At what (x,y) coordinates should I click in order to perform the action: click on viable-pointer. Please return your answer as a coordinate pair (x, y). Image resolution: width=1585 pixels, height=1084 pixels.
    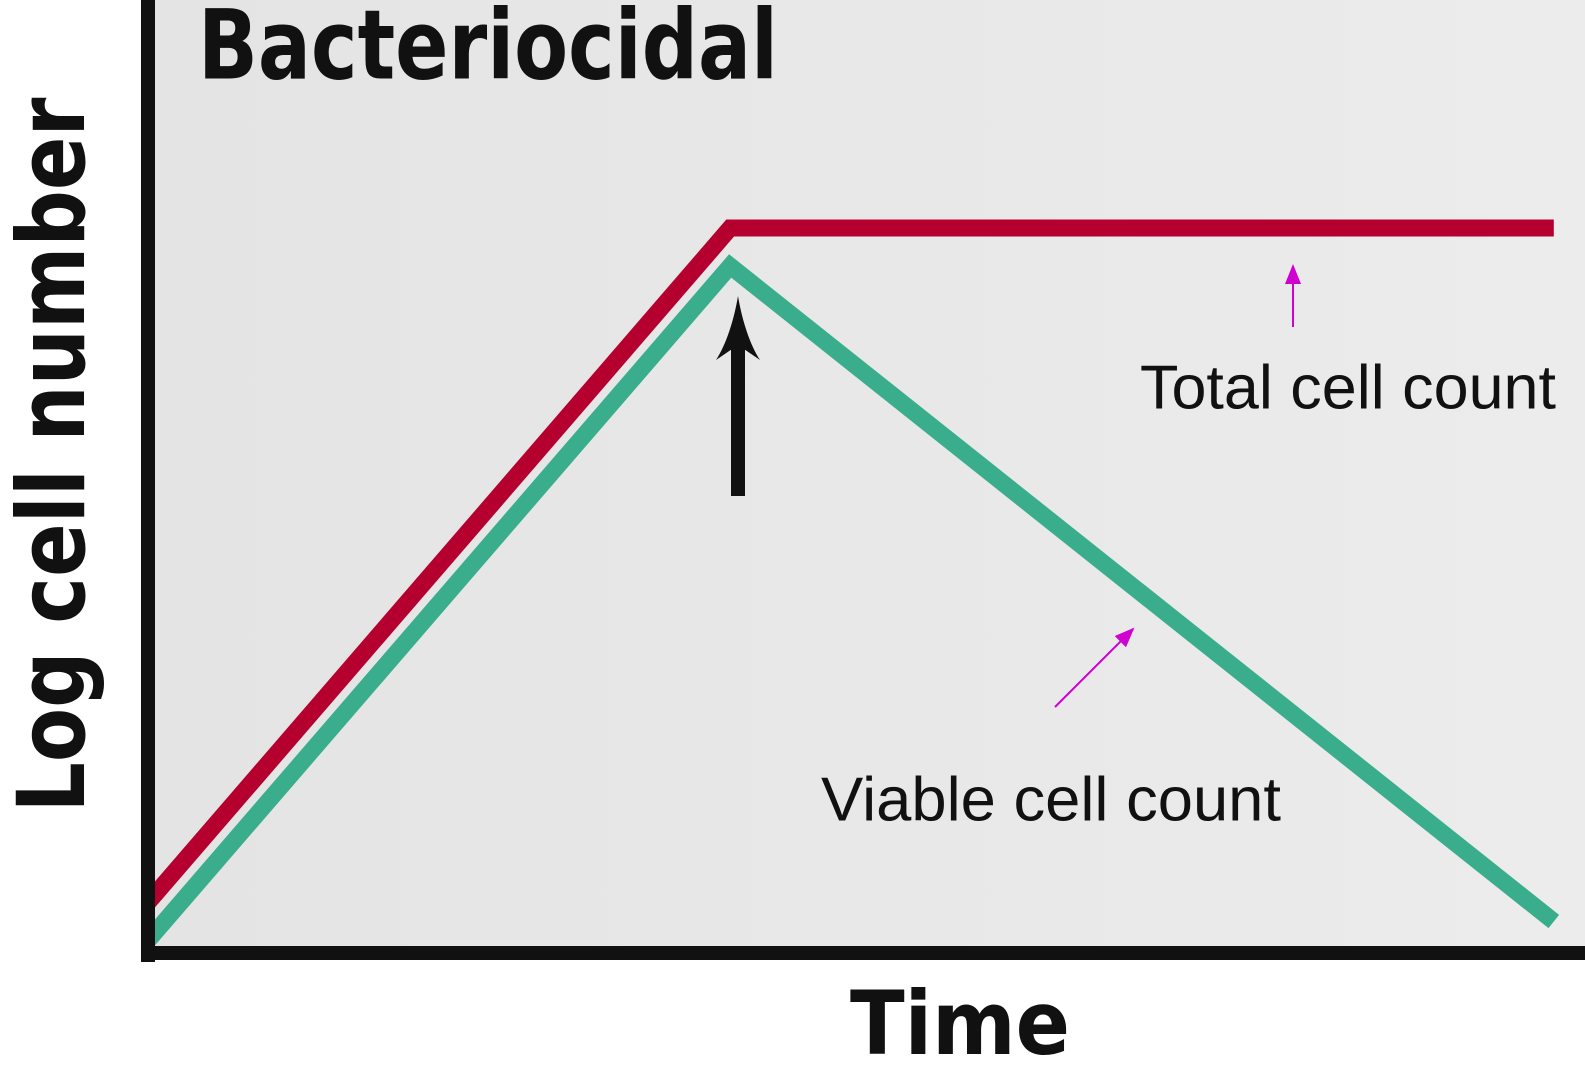
    Looking at the image, I should click on (1094, 667).